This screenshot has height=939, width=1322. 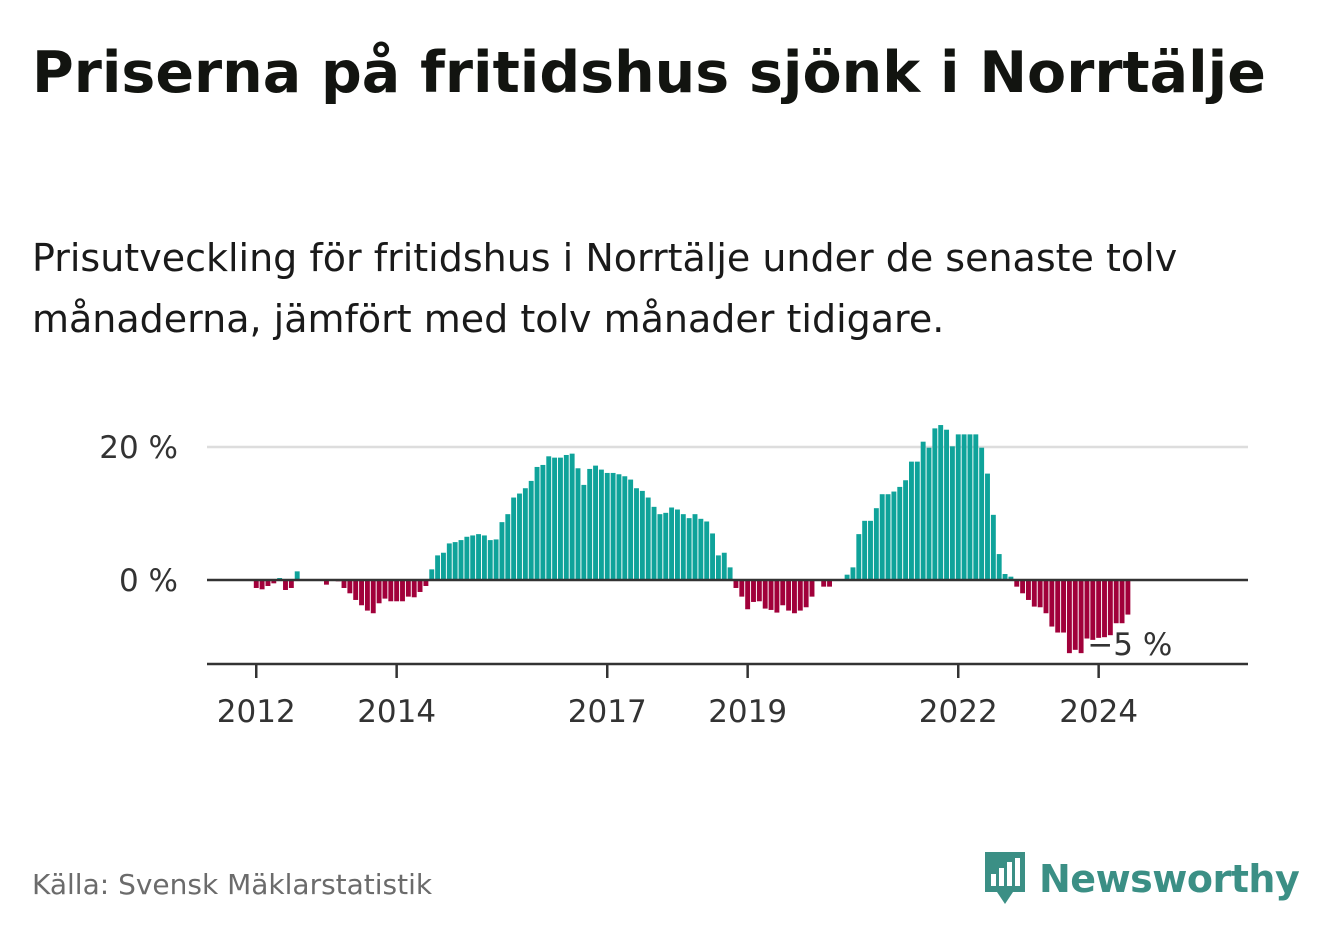 I want to click on x-tick-label: 2017, so click(x=607, y=712).